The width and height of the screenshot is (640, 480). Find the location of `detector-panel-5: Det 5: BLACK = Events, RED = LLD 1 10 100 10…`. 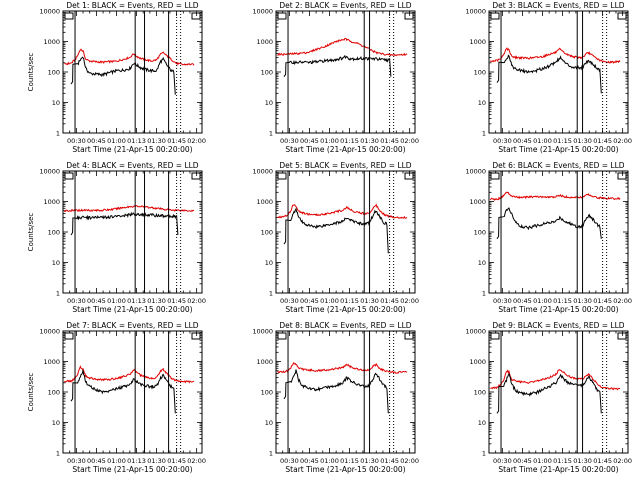

detector-panel-5: Det 5: BLACK = Events, RED = LLD 1 10 100 10… is located at coordinates (335, 237).